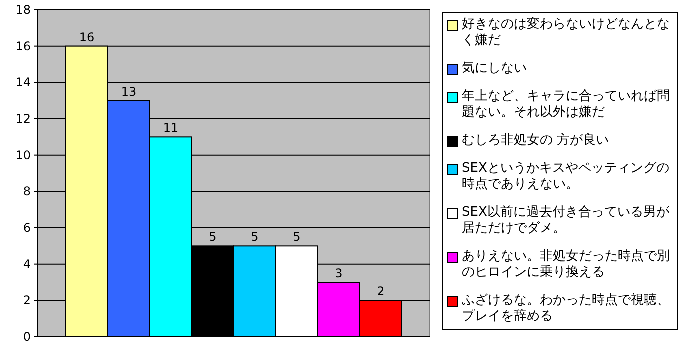 The width and height of the screenshot is (686, 346). What do you see at coordinates (339, 273) in the screenshot?
I see `data-label: 3` at bounding box center [339, 273].